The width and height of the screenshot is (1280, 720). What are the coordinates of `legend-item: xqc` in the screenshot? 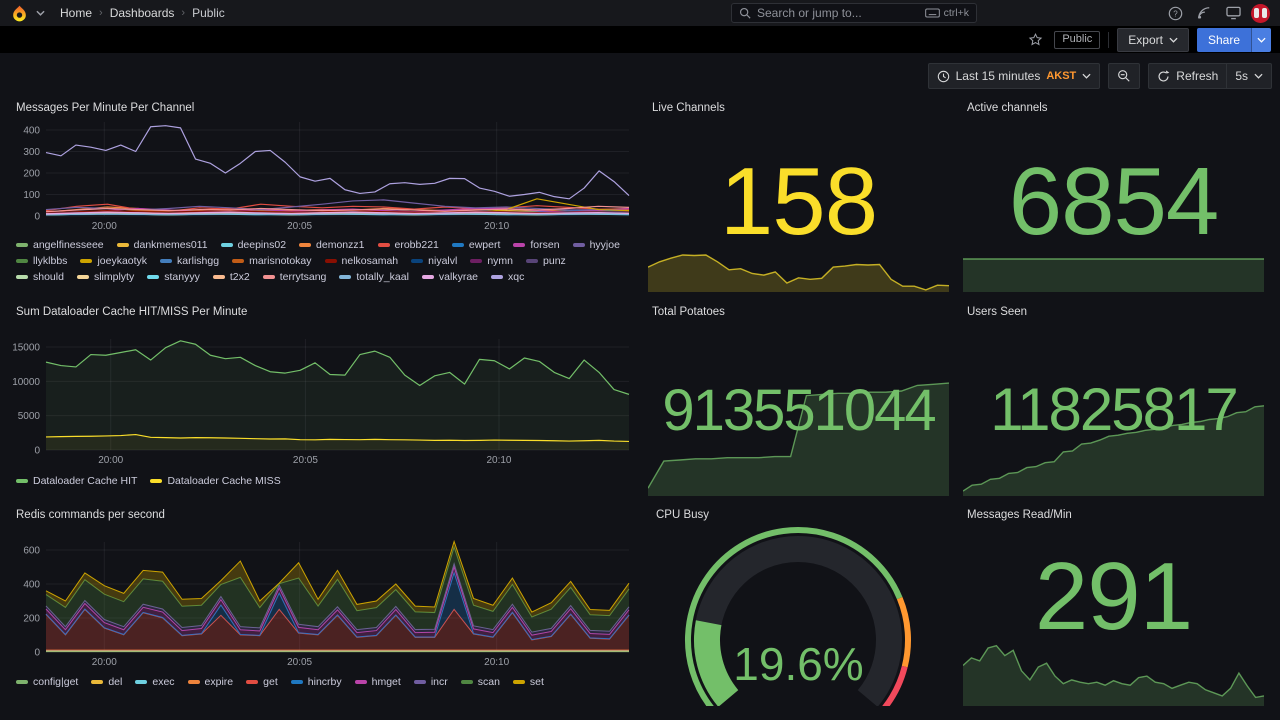 It's located at (507, 276).